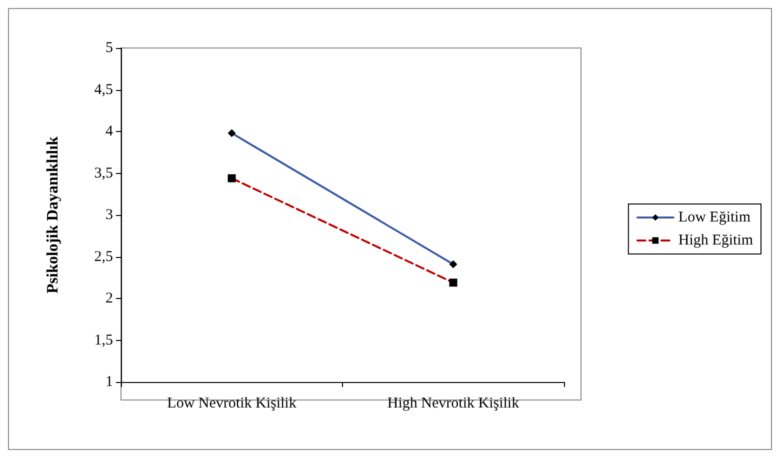  I want to click on y-tick-label: 4, so click(110, 132).